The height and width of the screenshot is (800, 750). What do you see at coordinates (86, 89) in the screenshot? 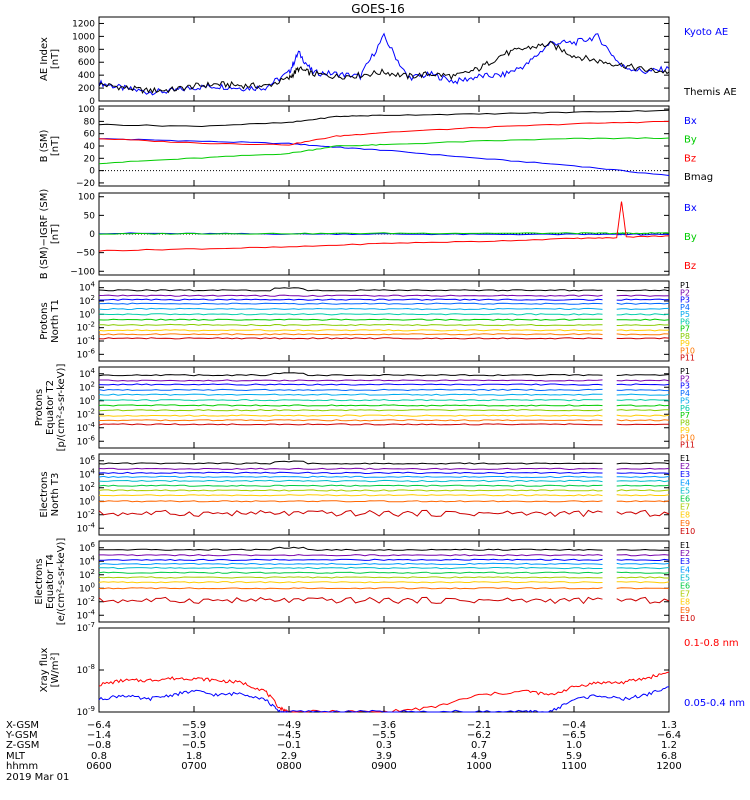
I see `y-tick-label: 200` at bounding box center [86, 89].